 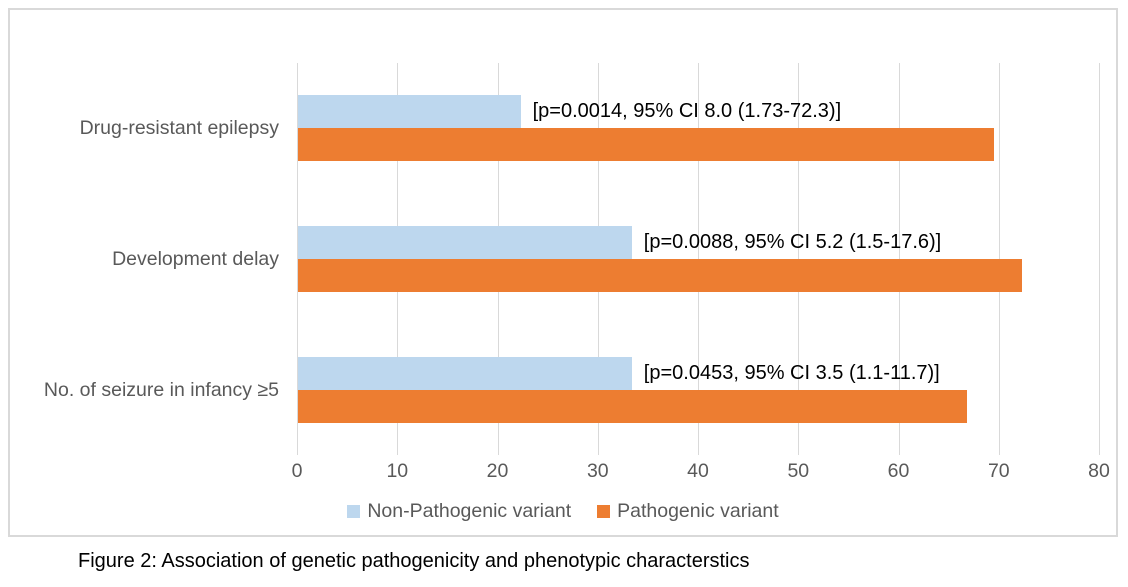 What do you see at coordinates (791, 372) in the screenshot?
I see `annotation-label: [p=0.0453, 95% CI 3.5 (1.1-11.7)]` at bounding box center [791, 372].